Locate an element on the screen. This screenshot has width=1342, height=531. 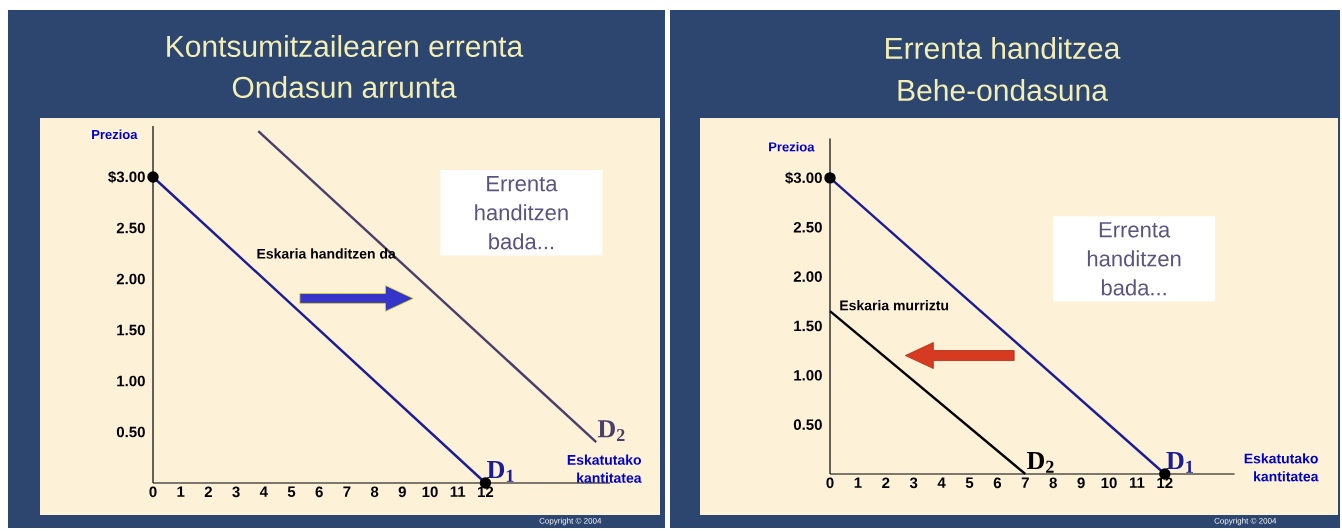
chart-subtitle: Ondasun arrunta is located at coordinates (344, 87).